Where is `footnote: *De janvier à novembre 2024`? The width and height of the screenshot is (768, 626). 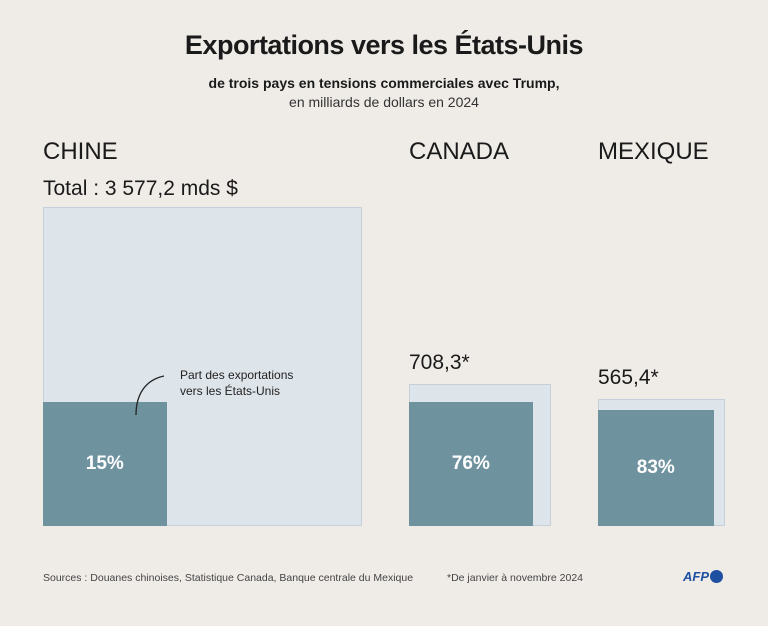 footnote: *De janvier à novembre 2024 is located at coordinates (515, 578).